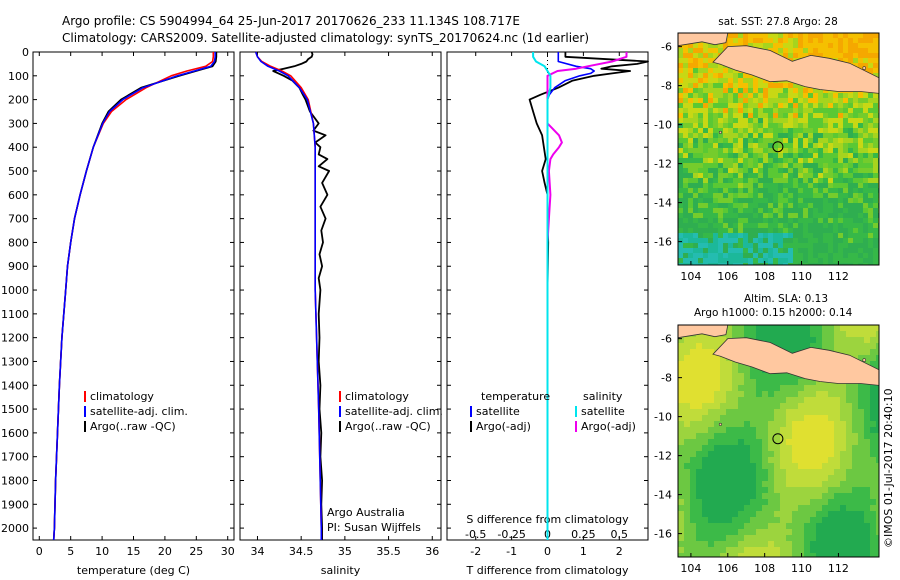  What do you see at coordinates (773, 313) in the screenshot?
I see `map-subtitle: Argo h1000: 0.15 h2000: 0.14` at bounding box center [773, 313].